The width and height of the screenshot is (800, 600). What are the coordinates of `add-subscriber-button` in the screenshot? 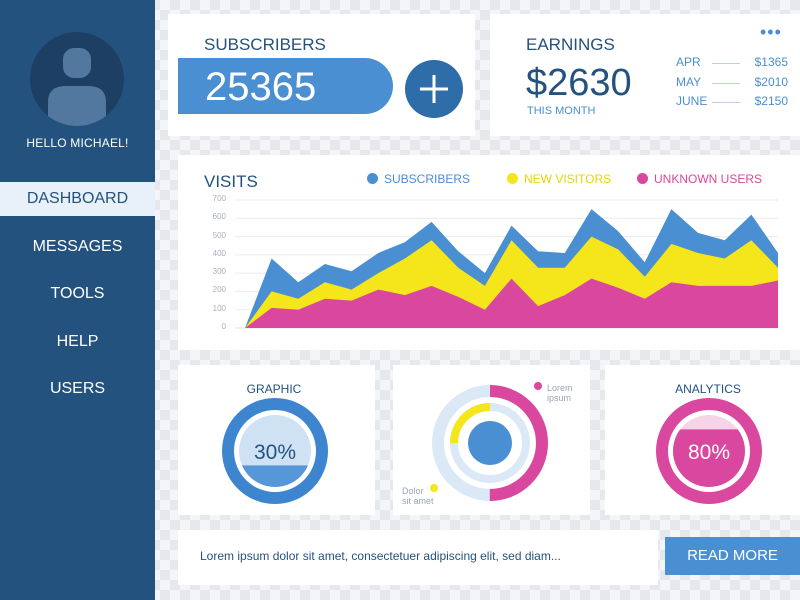 It's located at (434, 89).